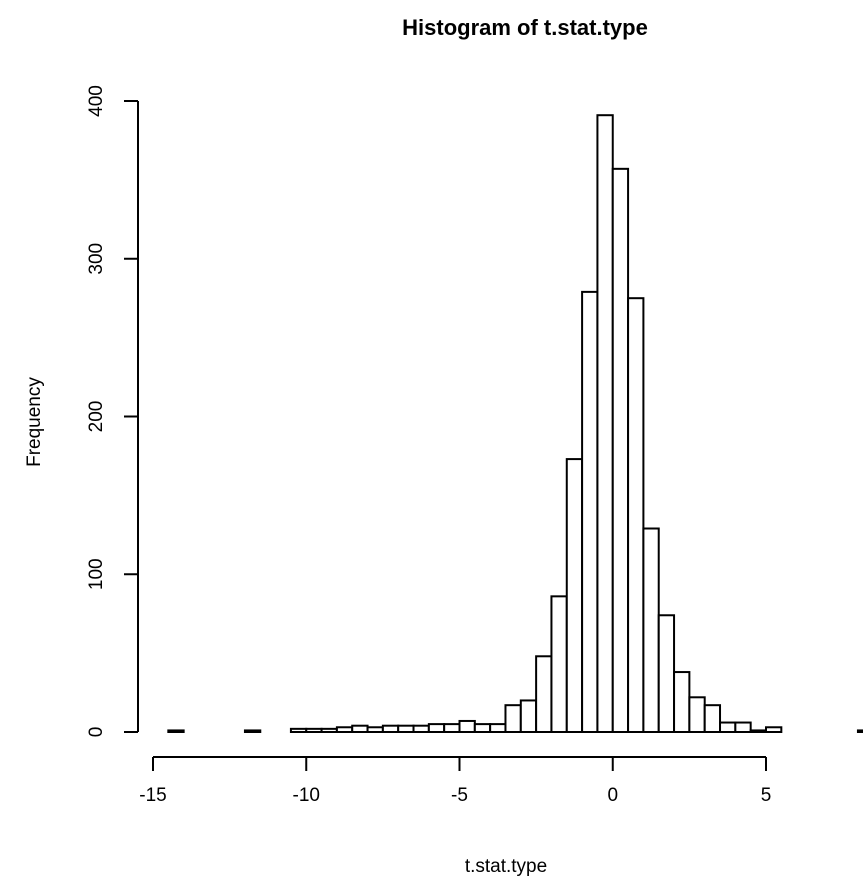 This screenshot has width=863, height=886. I want to click on chart-title: Histogram of t.stat.type, so click(525, 27).